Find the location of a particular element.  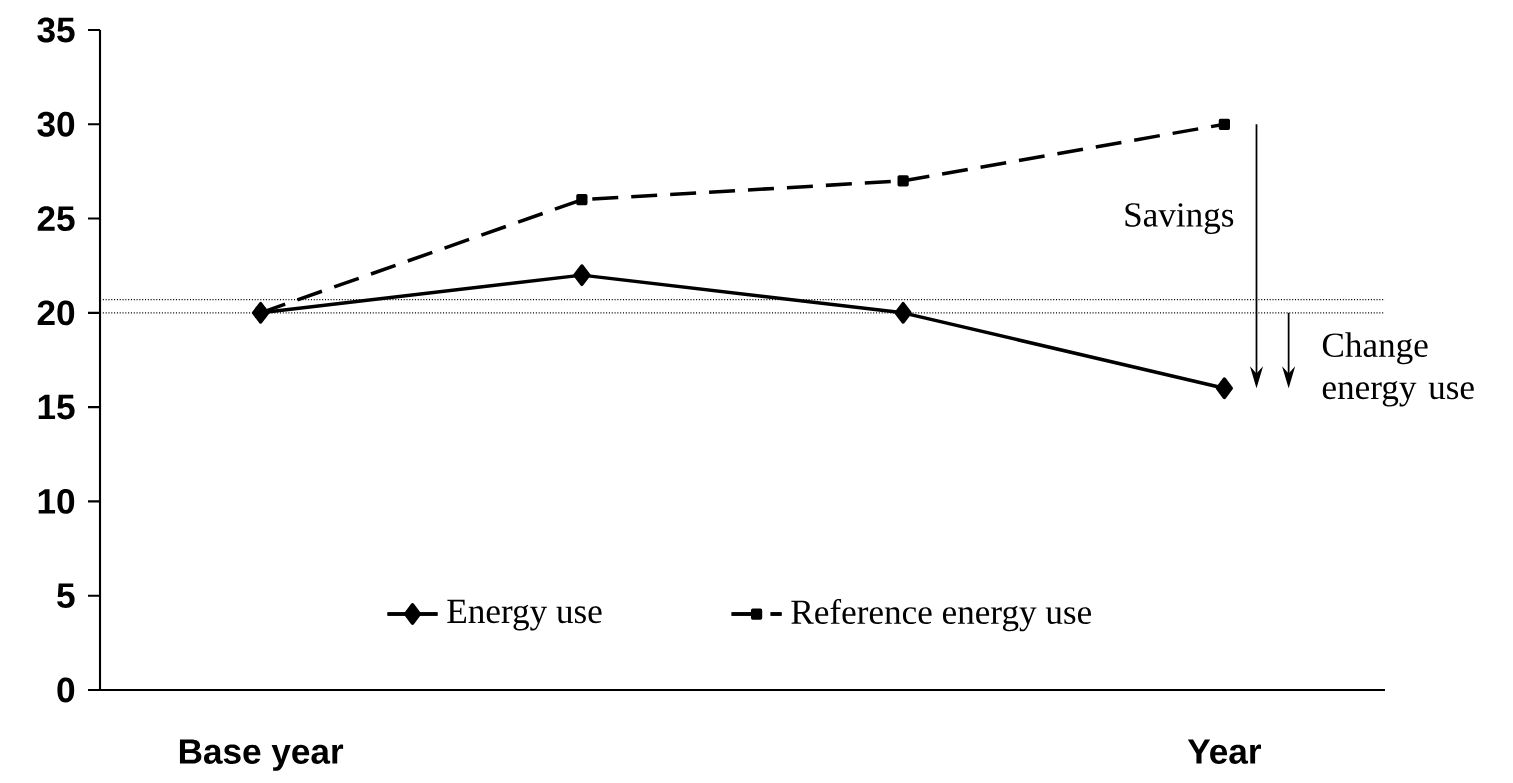

y-tick-label: 20 is located at coordinates (56, 313).